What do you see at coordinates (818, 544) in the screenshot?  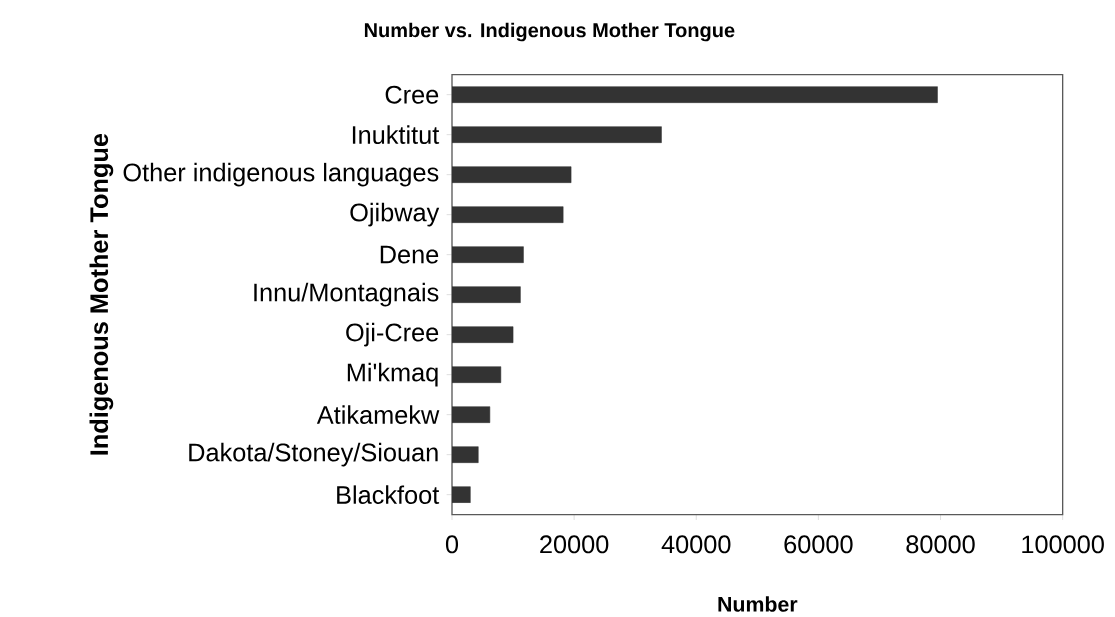 I see `x-tick-label: 60000` at bounding box center [818, 544].